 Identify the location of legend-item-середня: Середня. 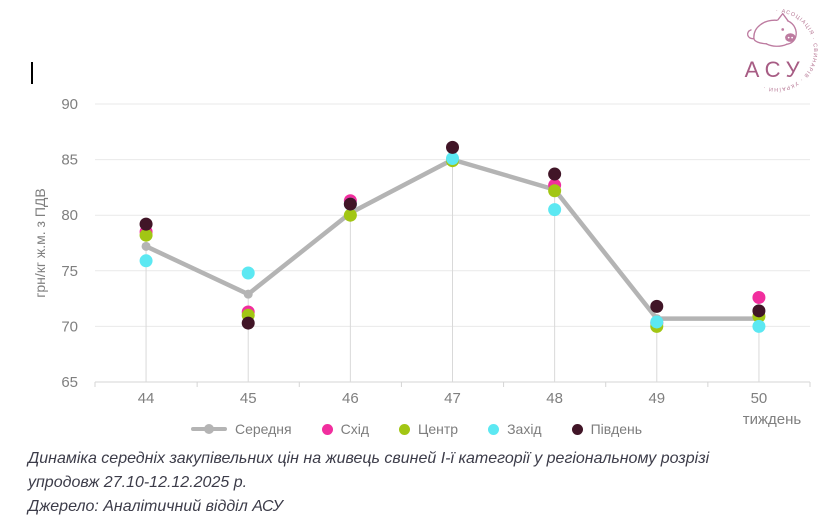
(241, 429).